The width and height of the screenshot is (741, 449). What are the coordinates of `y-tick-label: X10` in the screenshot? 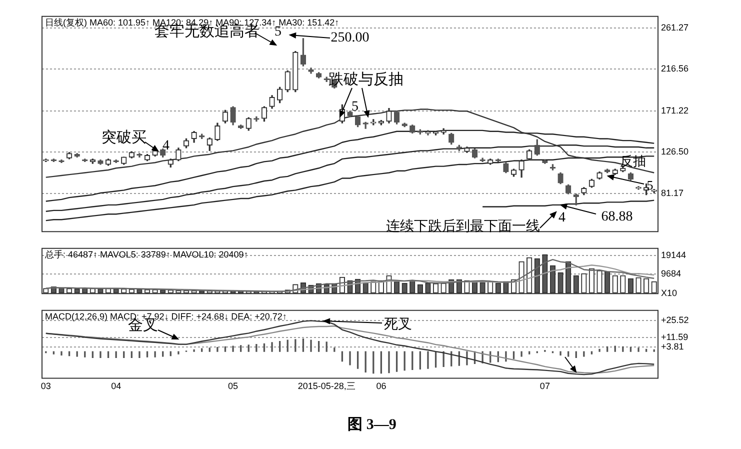 It's located at (669, 293).